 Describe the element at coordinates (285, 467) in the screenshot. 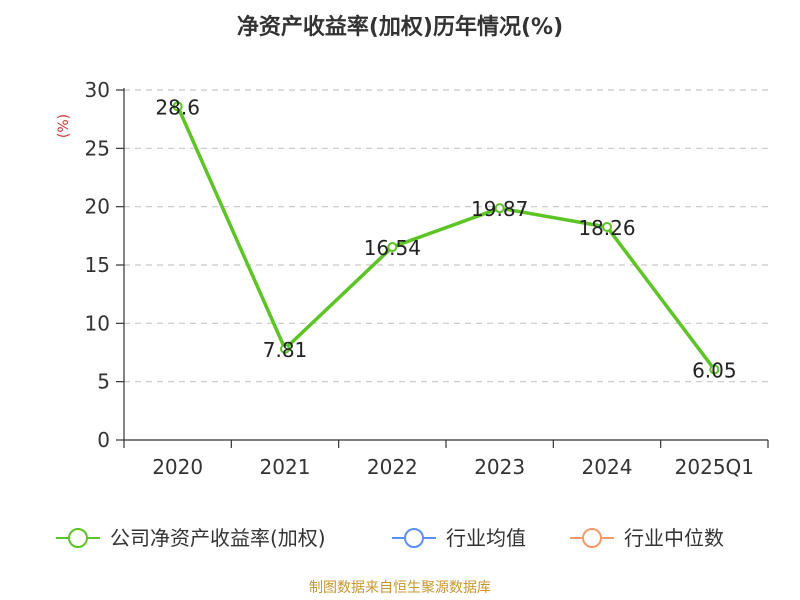

I see `x-tick-label: 2021` at that location.